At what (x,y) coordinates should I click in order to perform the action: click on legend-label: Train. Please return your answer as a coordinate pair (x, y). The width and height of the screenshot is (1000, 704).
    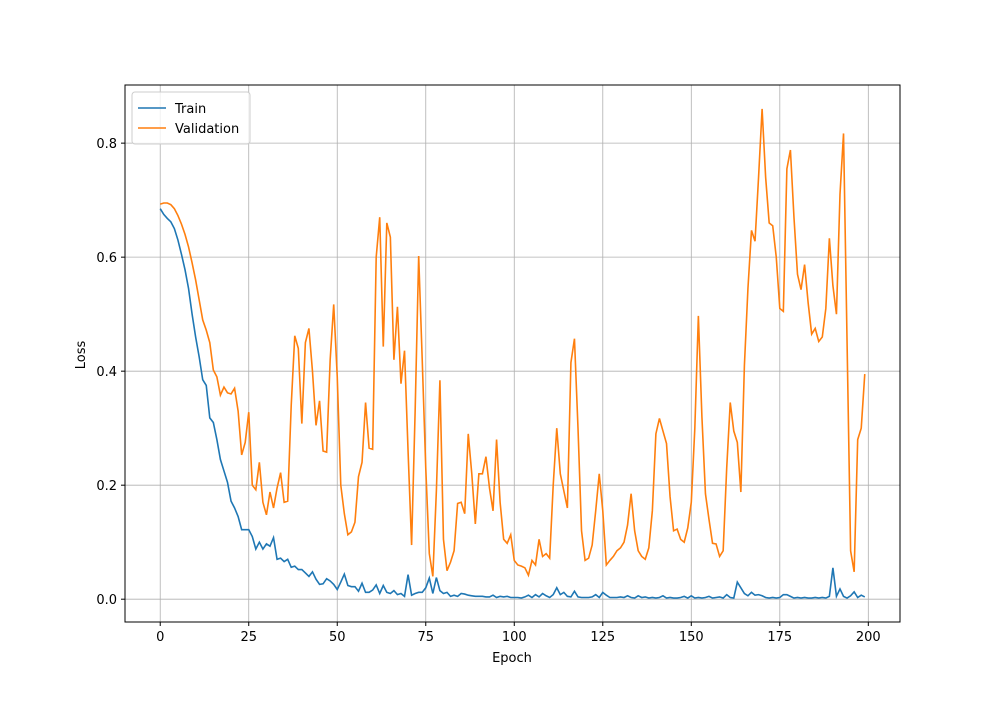
    Looking at the image, I should click on (190, 109).